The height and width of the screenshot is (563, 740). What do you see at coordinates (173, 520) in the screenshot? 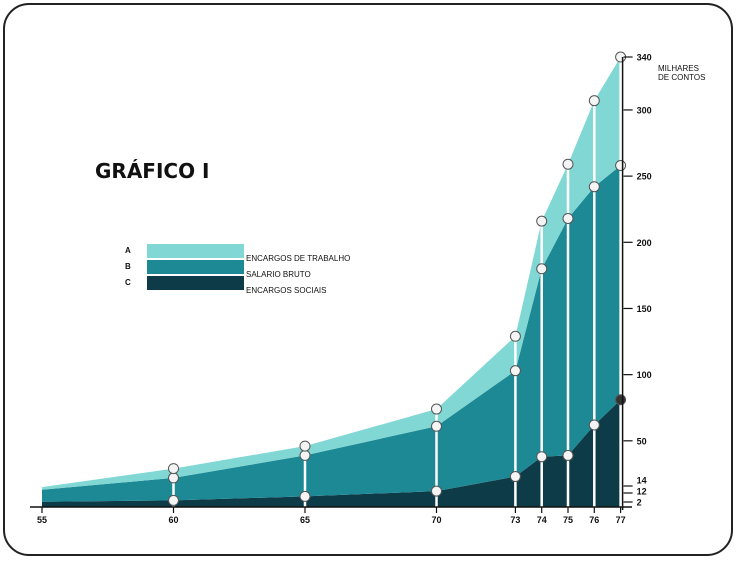
I see `x-tick-label: 60` at bounding box center [173, 520].